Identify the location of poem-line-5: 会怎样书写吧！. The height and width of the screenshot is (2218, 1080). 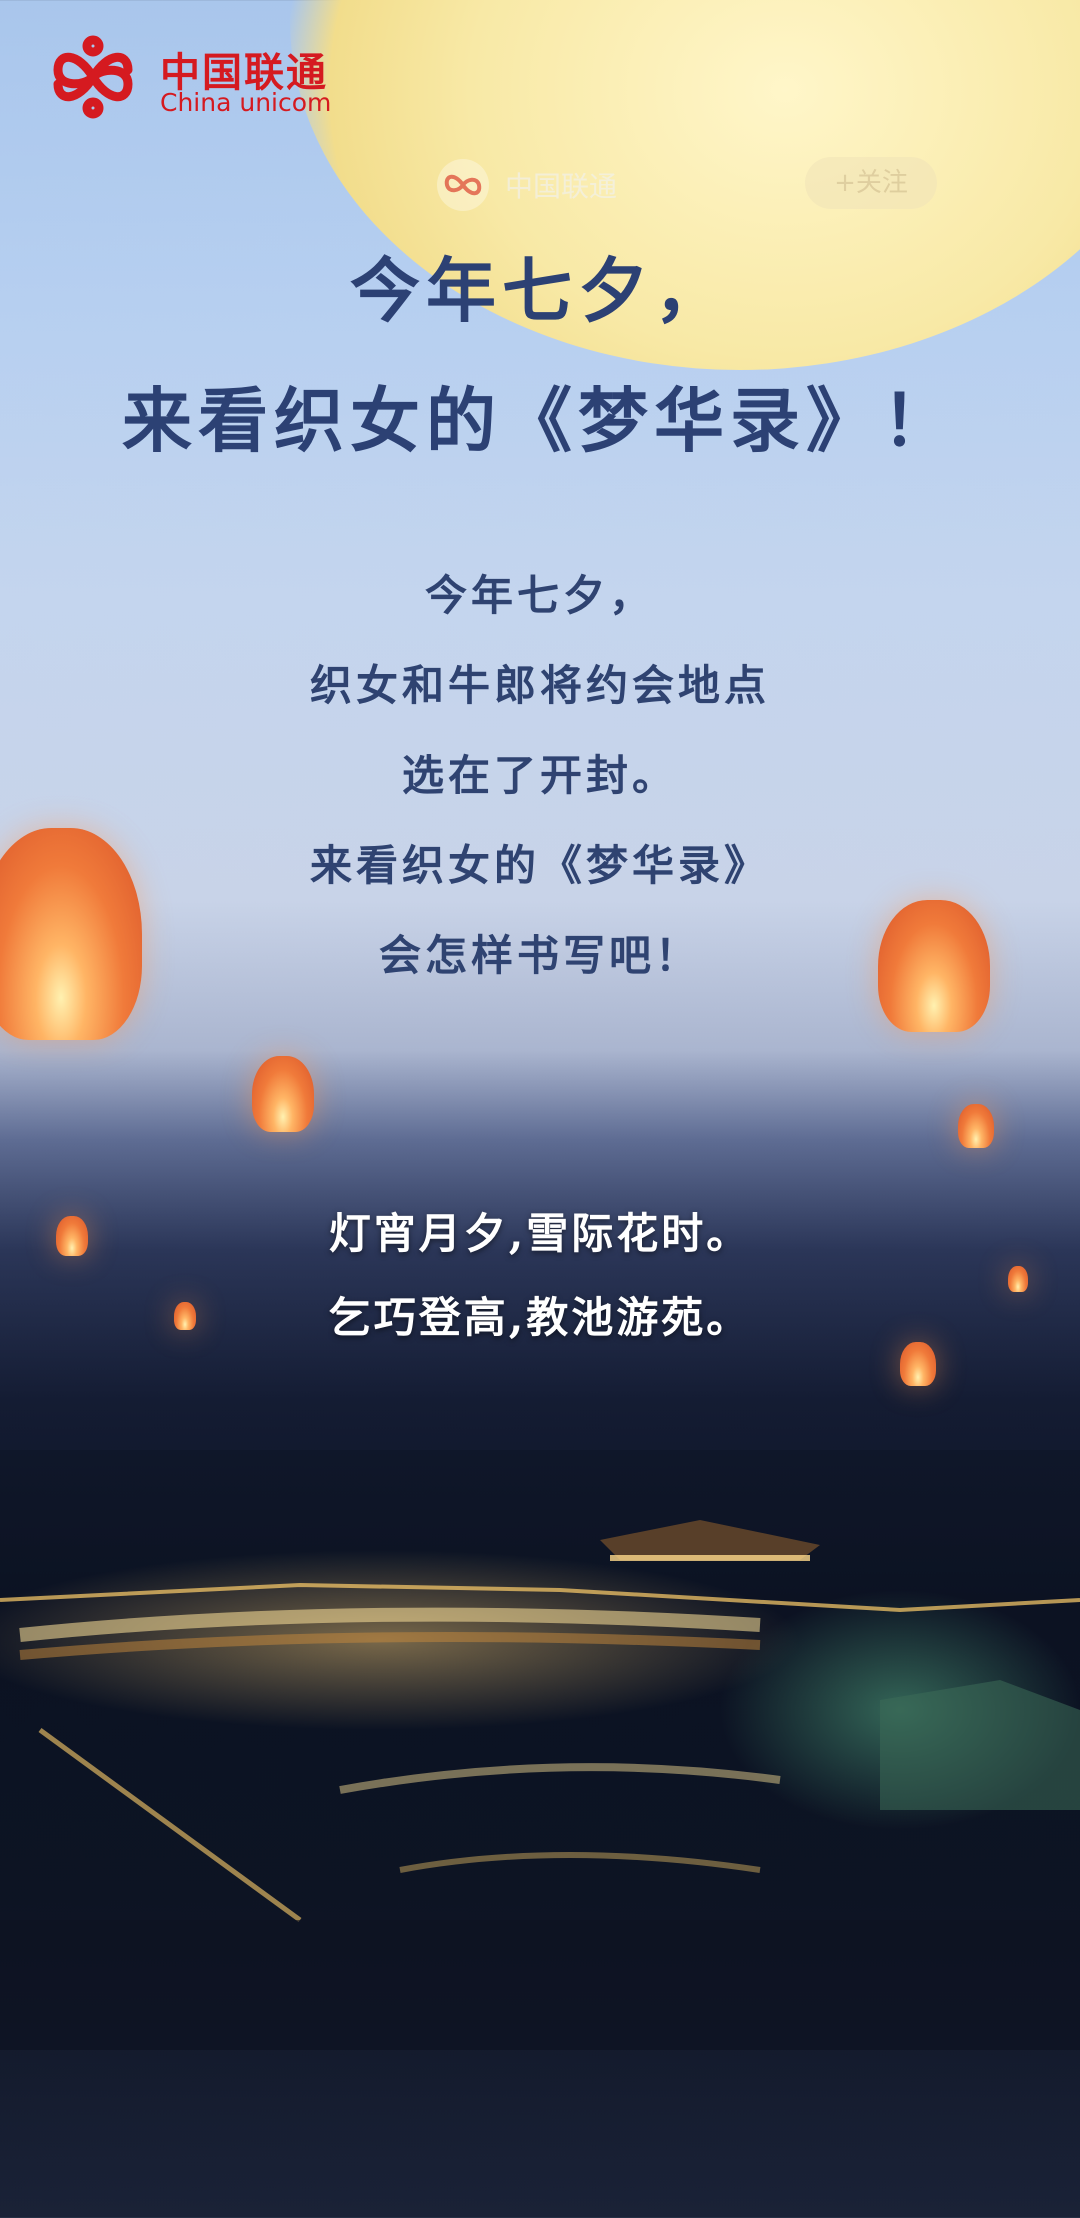
(539, 955).